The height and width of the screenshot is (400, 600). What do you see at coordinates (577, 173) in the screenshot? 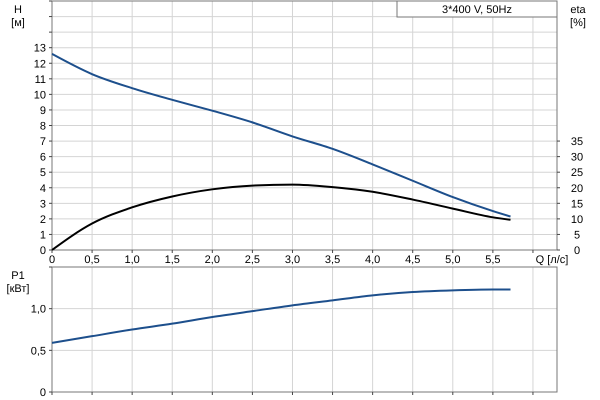
I see `y2-tick-label: 25` at bounding box center [577, 173].